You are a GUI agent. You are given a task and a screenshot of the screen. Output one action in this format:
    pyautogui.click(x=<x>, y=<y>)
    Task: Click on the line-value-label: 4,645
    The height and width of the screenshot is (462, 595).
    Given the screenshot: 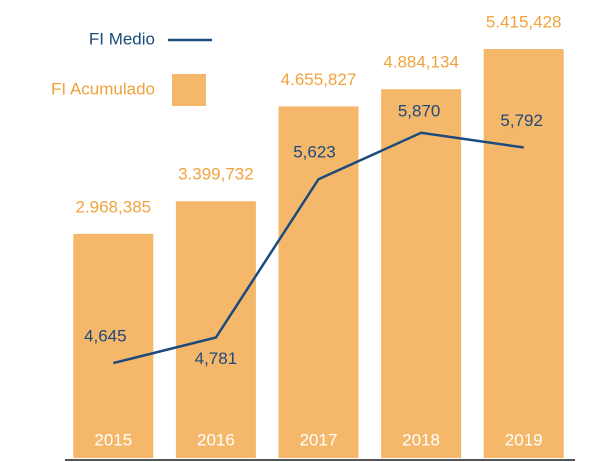 What is the action you would take?
    pyautogui.click(x=105, y=336)
    